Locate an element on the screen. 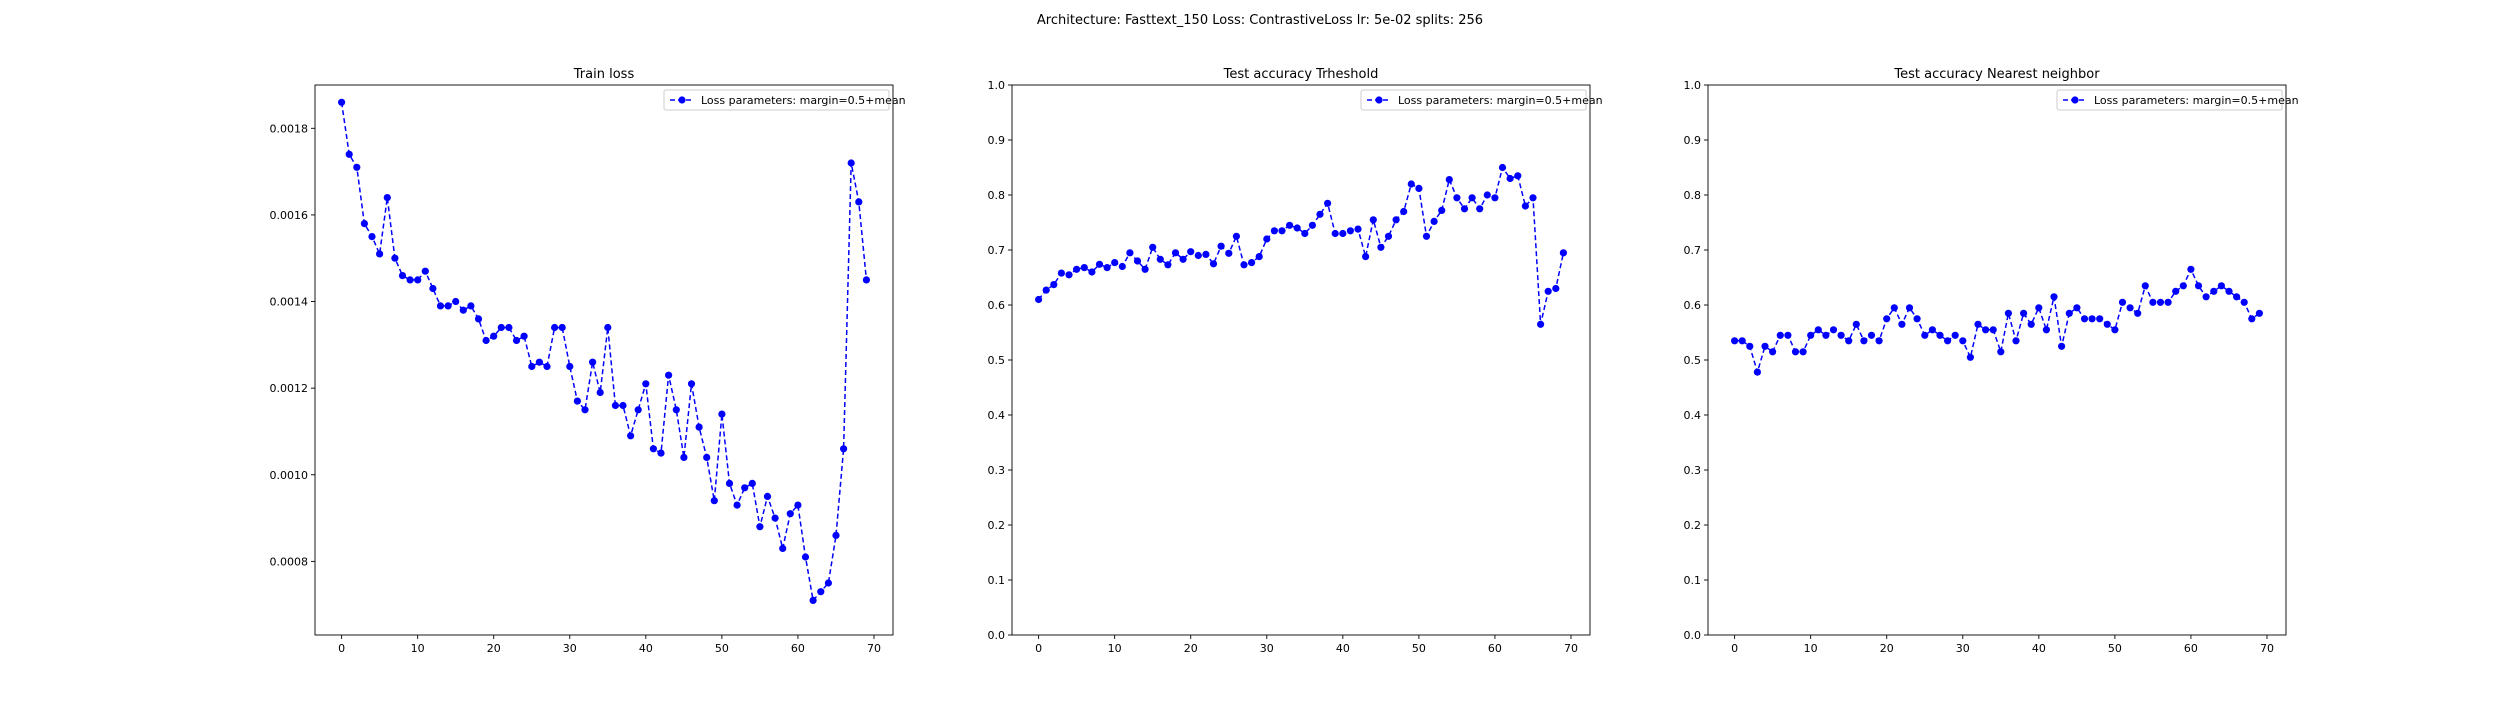 The image size is (2520, 720). test-accuracy-nearest-neighbor-y-tick-label: 0.6 is located at coordinates (1693, 305).